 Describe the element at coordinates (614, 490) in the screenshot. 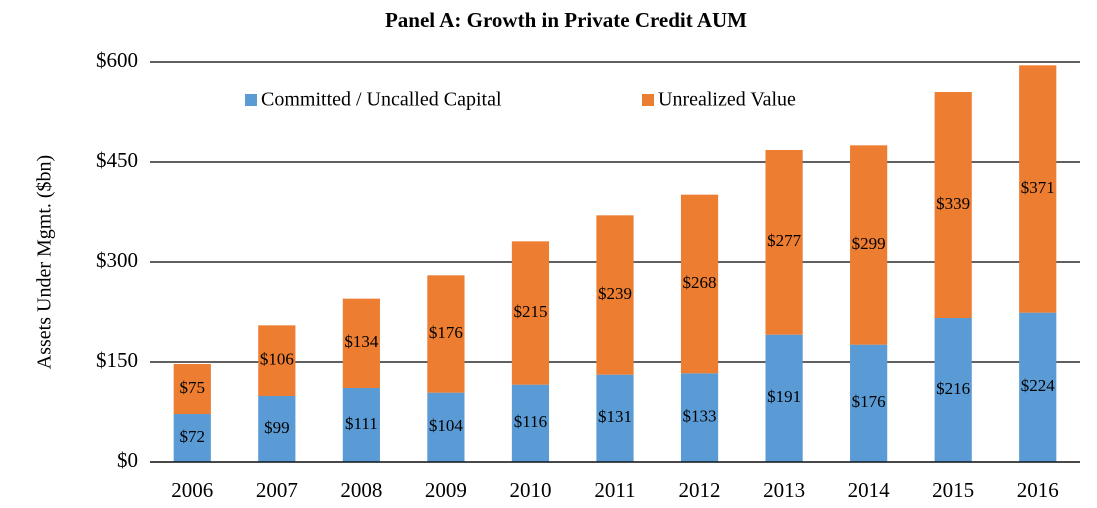

I see `x-tick-label: 2011` at that location.